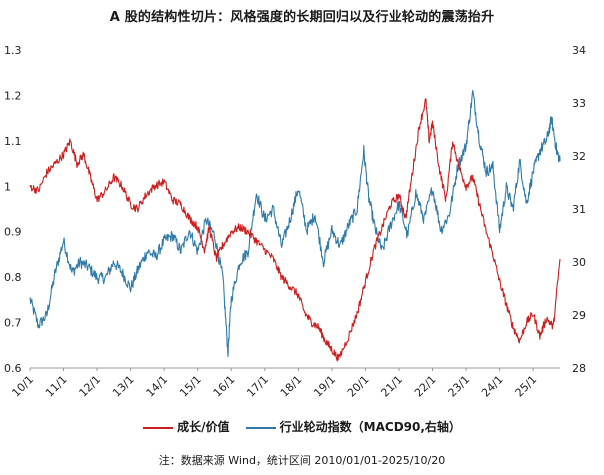  I want to click on y-right-tick-label: 30, so click(579, 262).